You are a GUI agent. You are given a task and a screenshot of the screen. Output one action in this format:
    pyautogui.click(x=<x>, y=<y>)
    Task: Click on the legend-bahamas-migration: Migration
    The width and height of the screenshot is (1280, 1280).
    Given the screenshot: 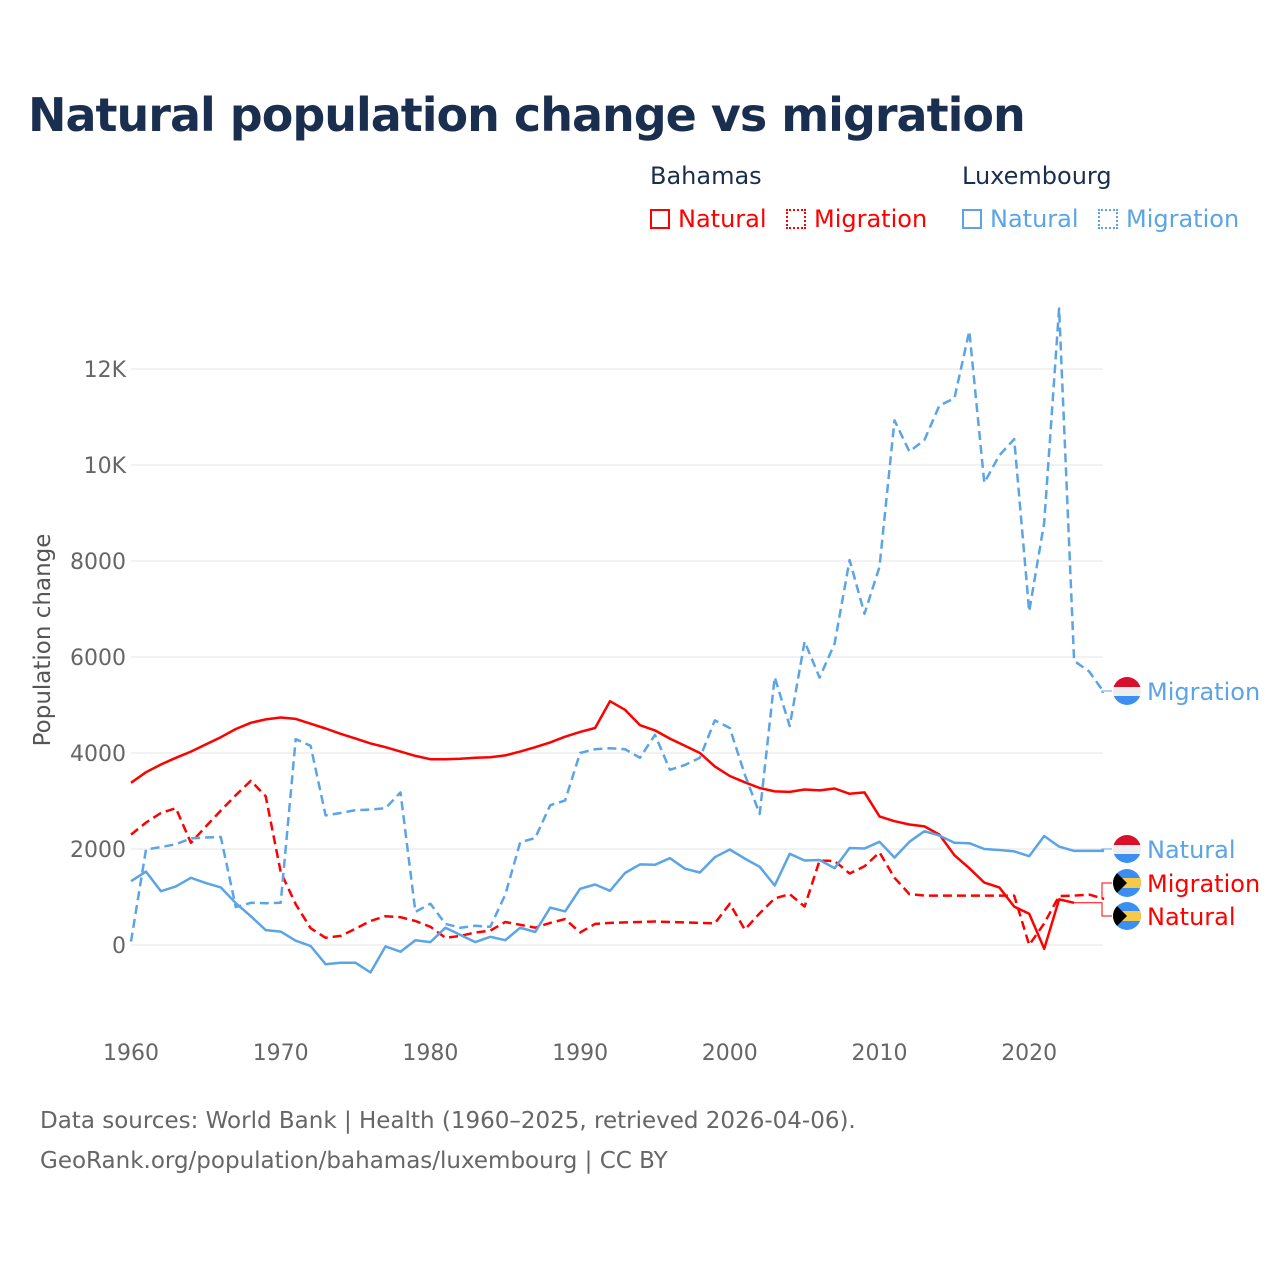 What is the action you would take?
    pyautogui.click(x=856, y=219)
    